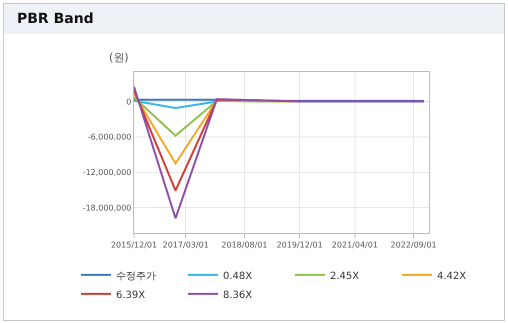  I want to click on y-tick-label: 0, so click(129, 101).